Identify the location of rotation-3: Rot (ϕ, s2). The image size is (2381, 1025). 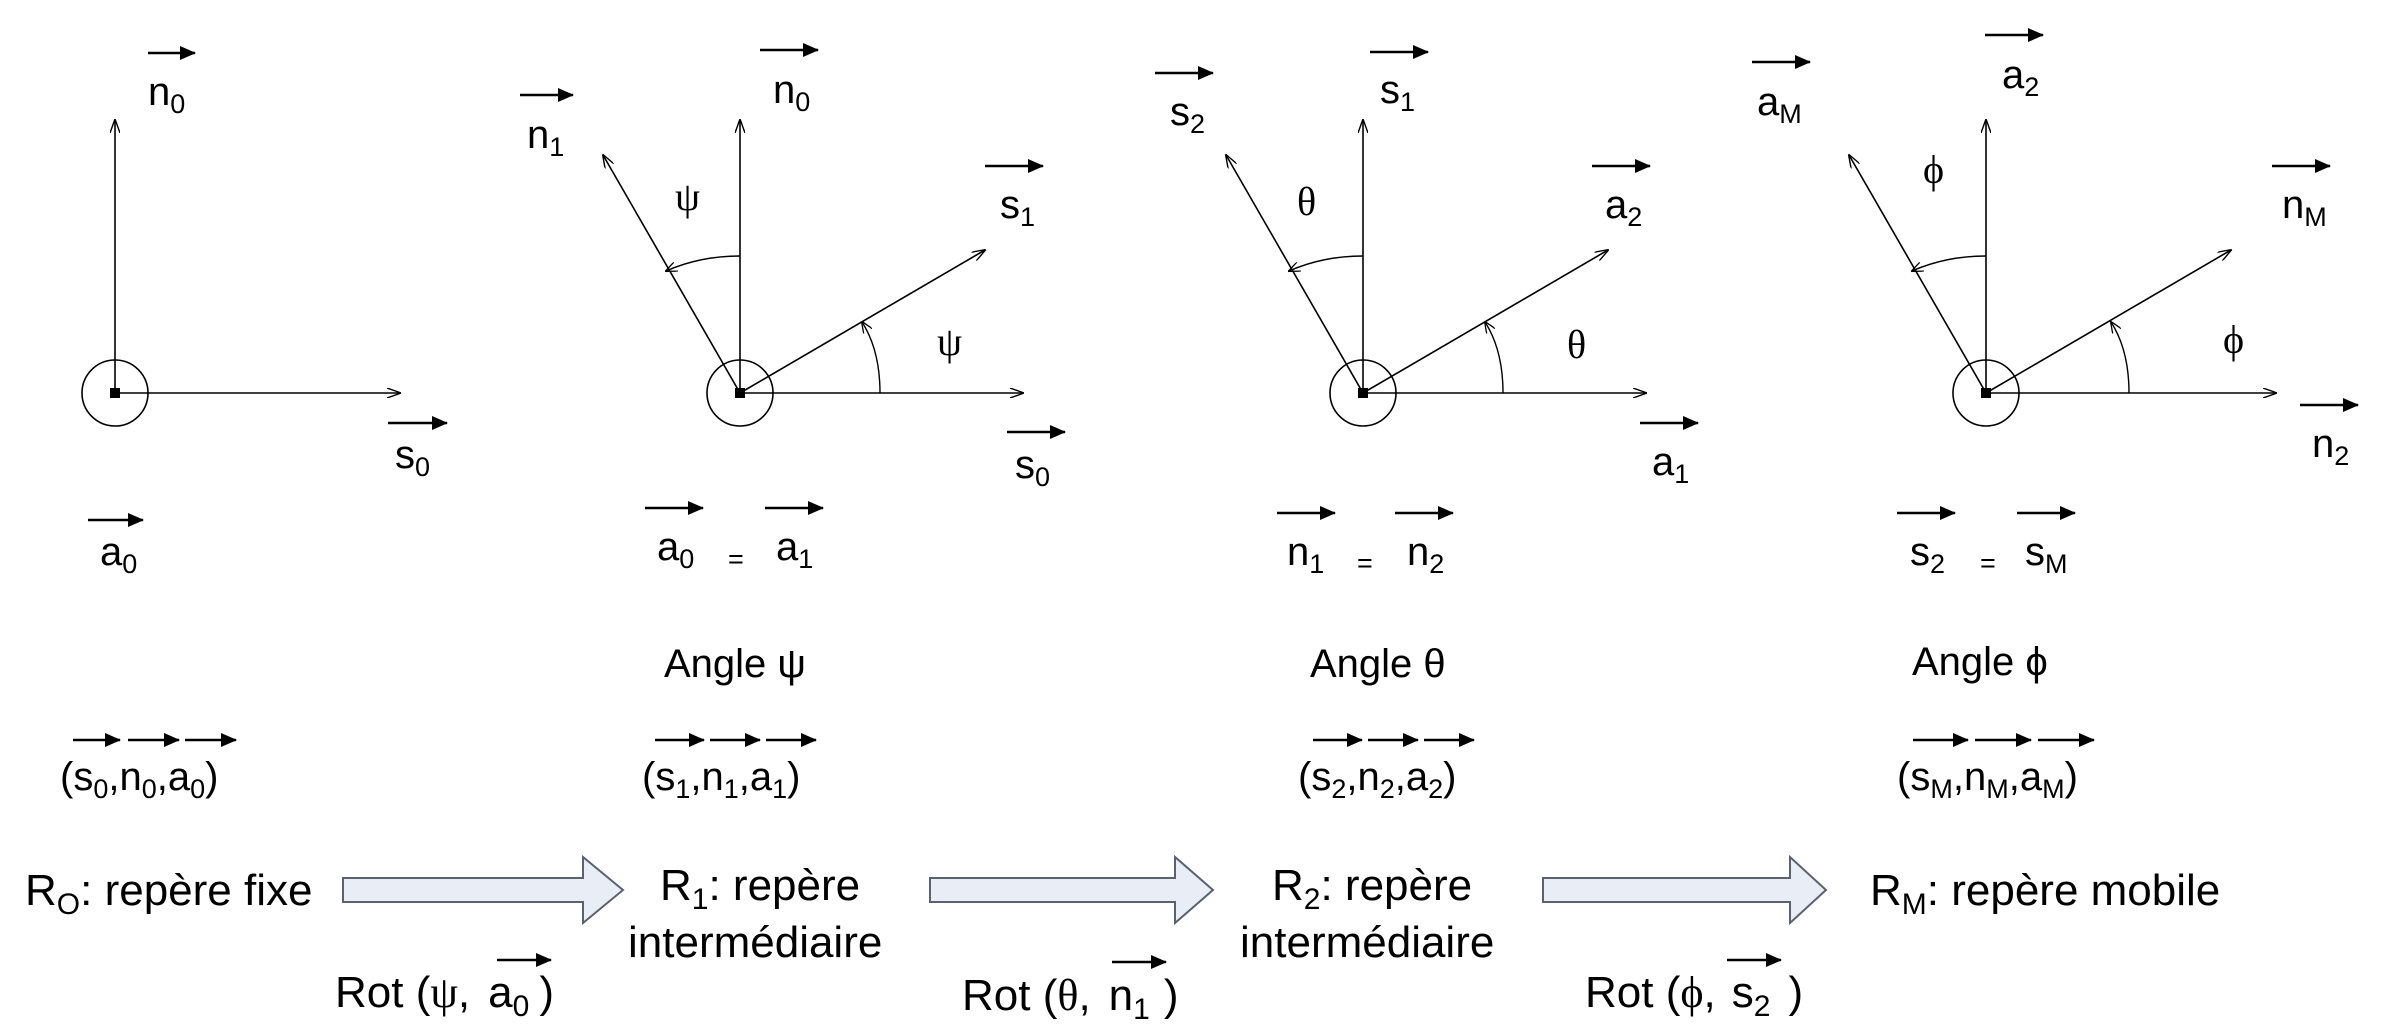
(1694, 988).